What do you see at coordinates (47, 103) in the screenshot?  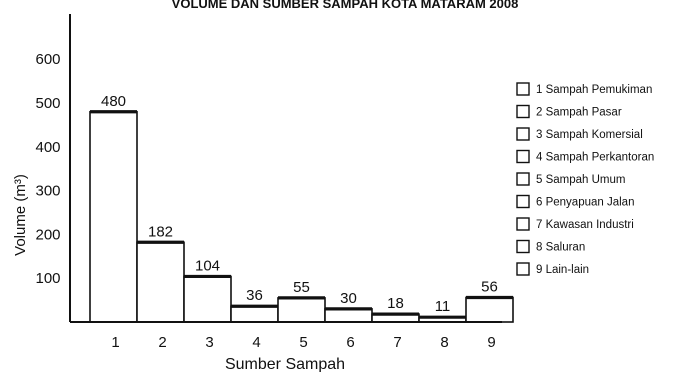 I see `y-tick-label-500: 500` at bounding box center [47, 103].